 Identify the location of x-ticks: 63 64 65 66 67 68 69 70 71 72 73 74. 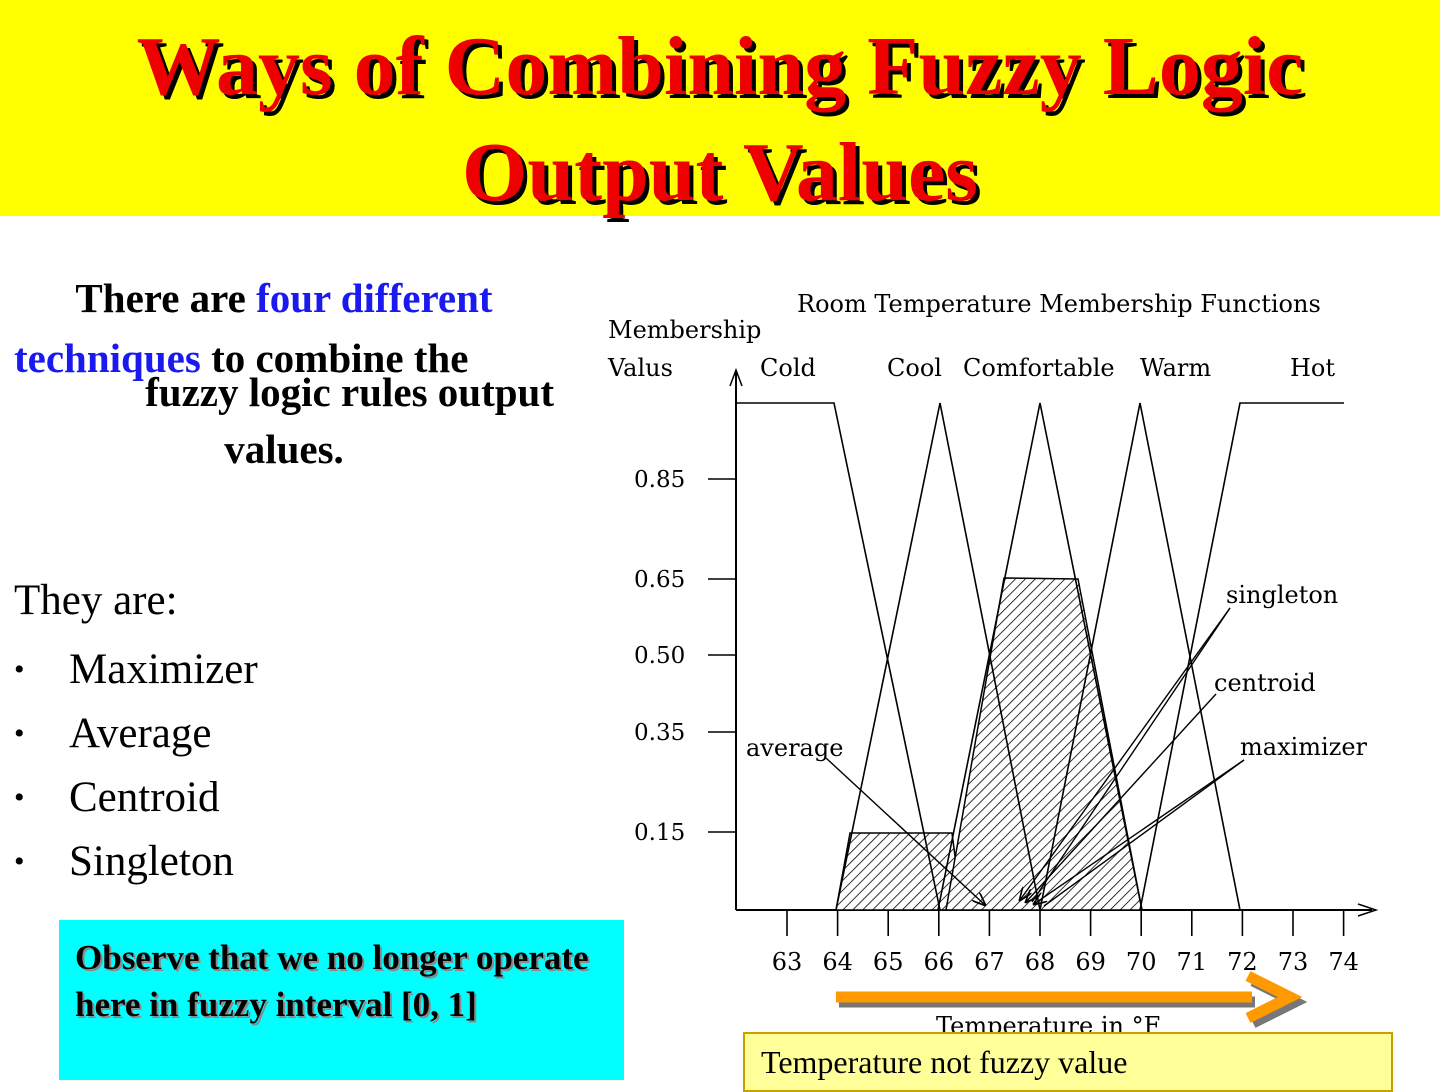
(1065, 943).